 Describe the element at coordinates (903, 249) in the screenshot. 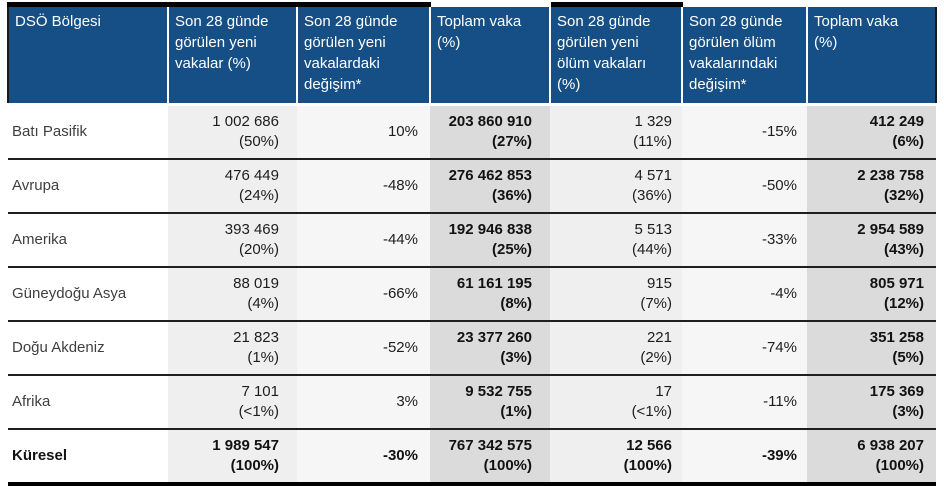

I see `percent-line: (43%)` at that location.